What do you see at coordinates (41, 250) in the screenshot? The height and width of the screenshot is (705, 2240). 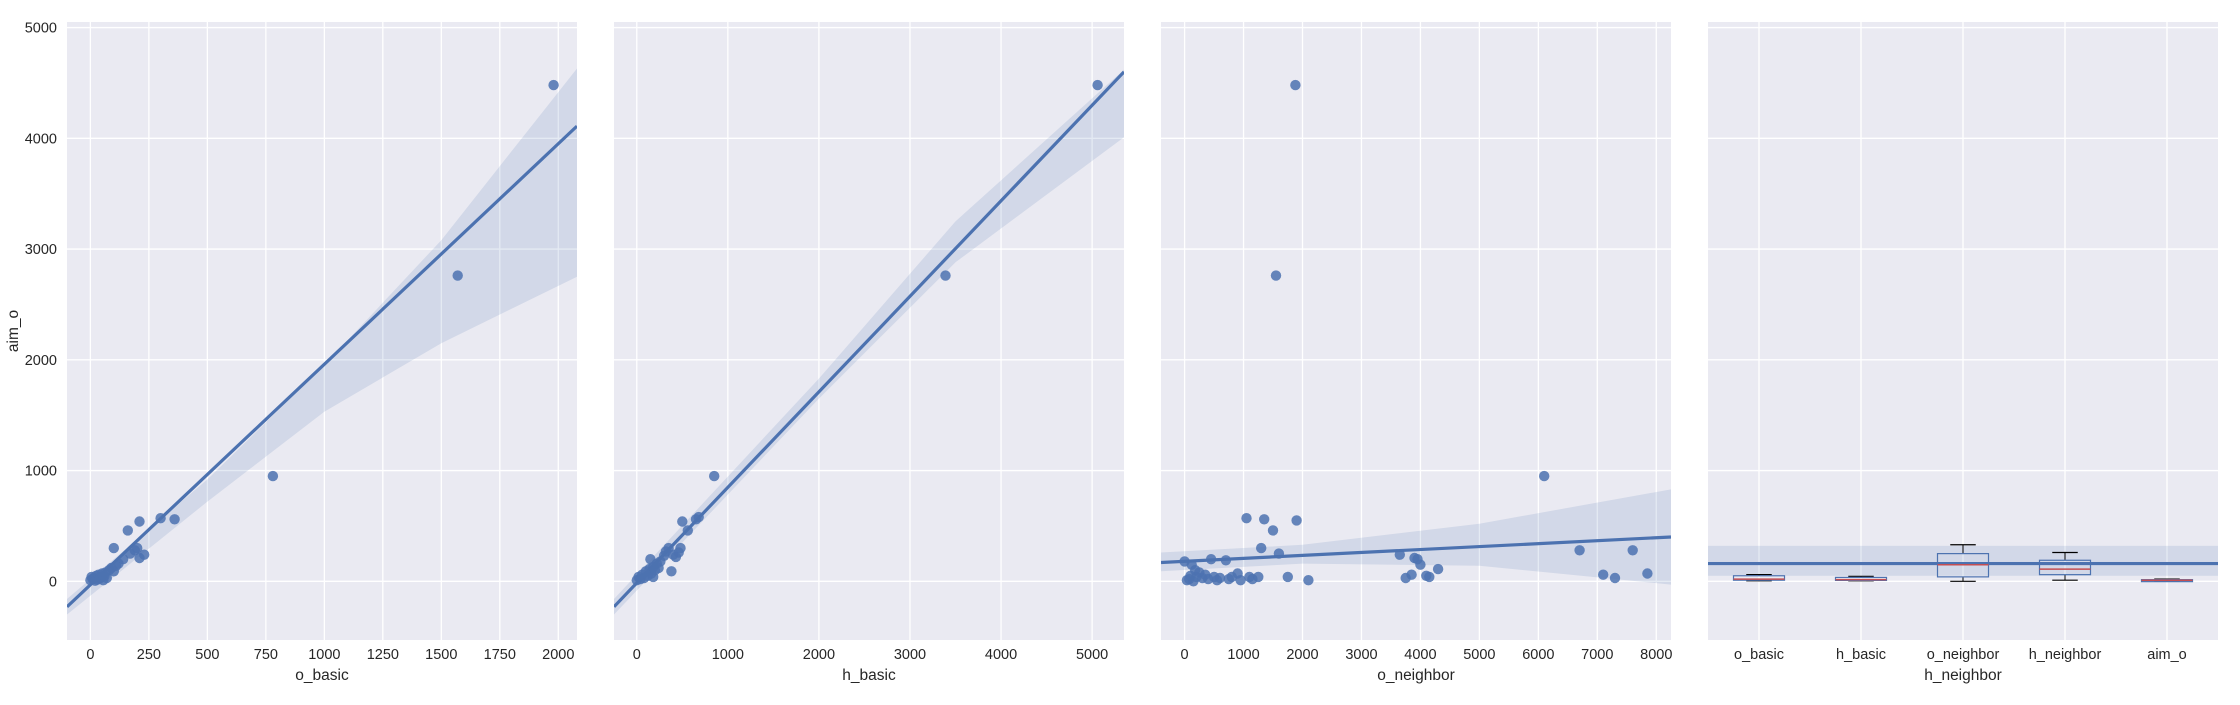 I see `y-tick-label: 3000` at bounding box center [41, 250].